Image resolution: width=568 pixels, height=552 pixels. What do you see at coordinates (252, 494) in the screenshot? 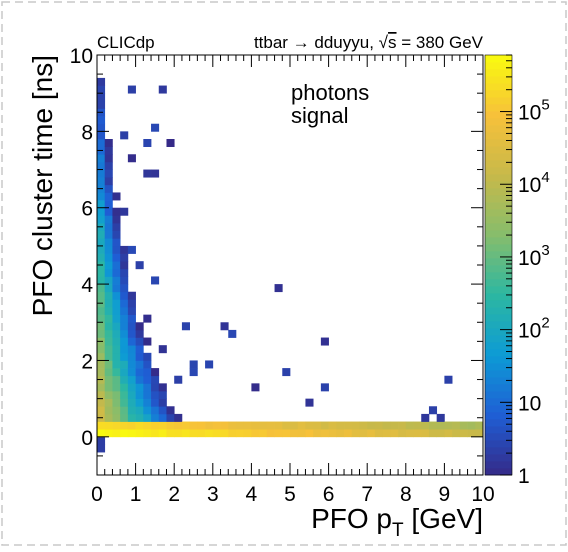
I see `x-tick-label: 4` at bounding box center [252, 494].